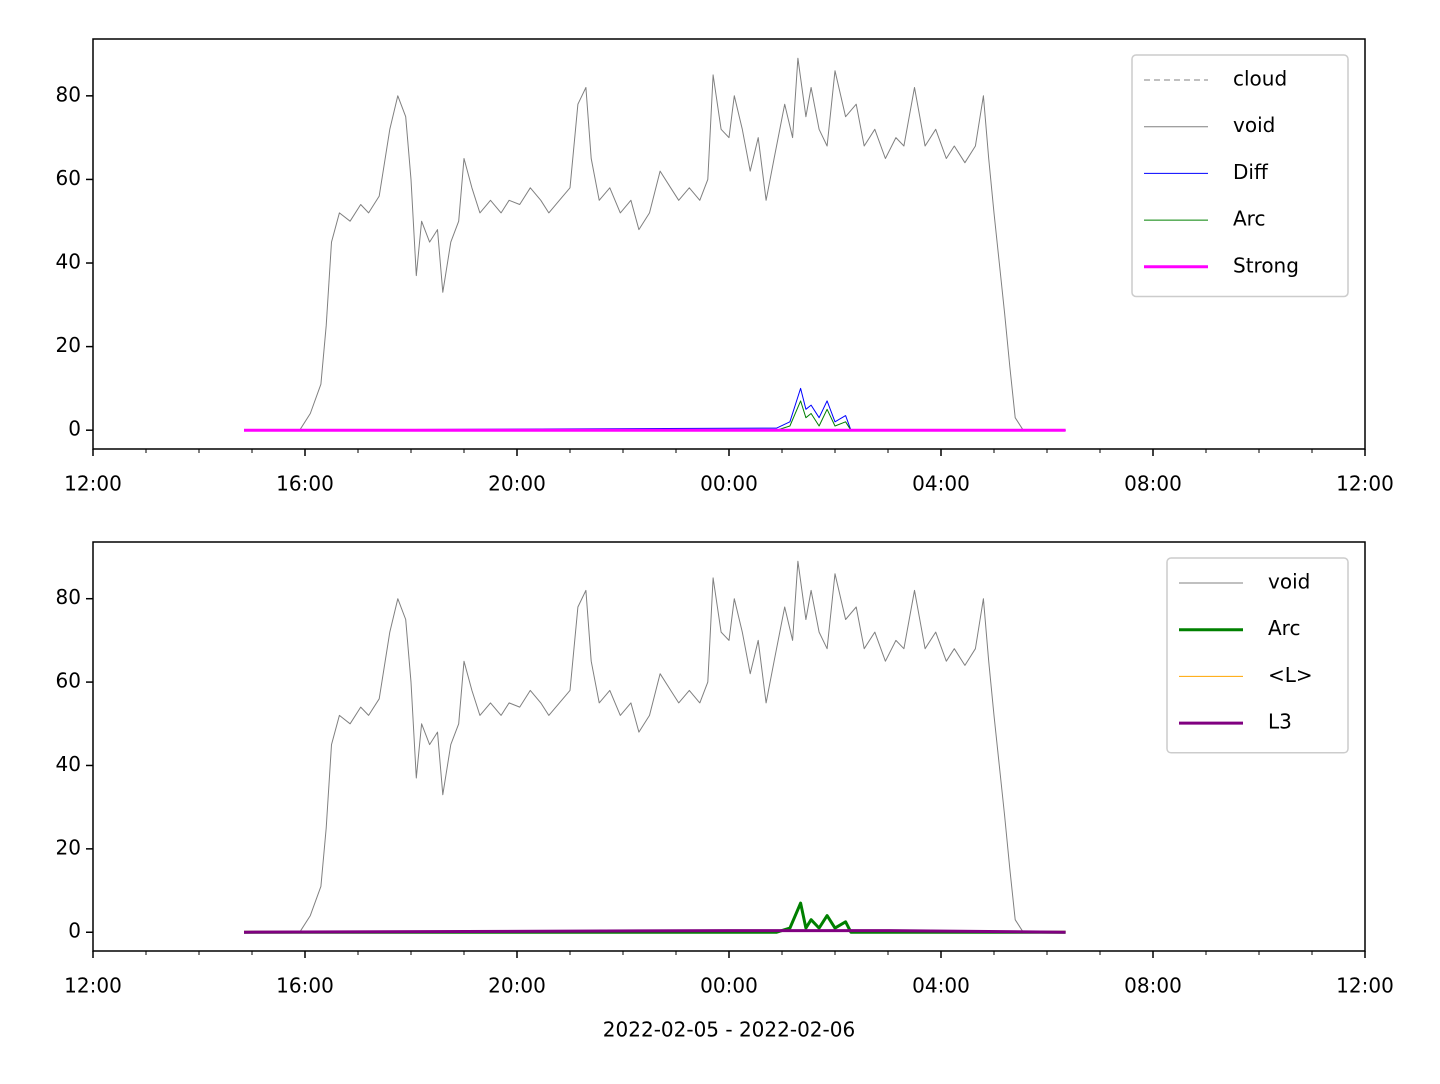 This screenshot has height=1084, width=1440. What do you see at coordinates (729, 1030) in the screenshot?
I see `x-axis-label: 2022-02-05 - 2022-02-06` at bounding box center [729, 1030].